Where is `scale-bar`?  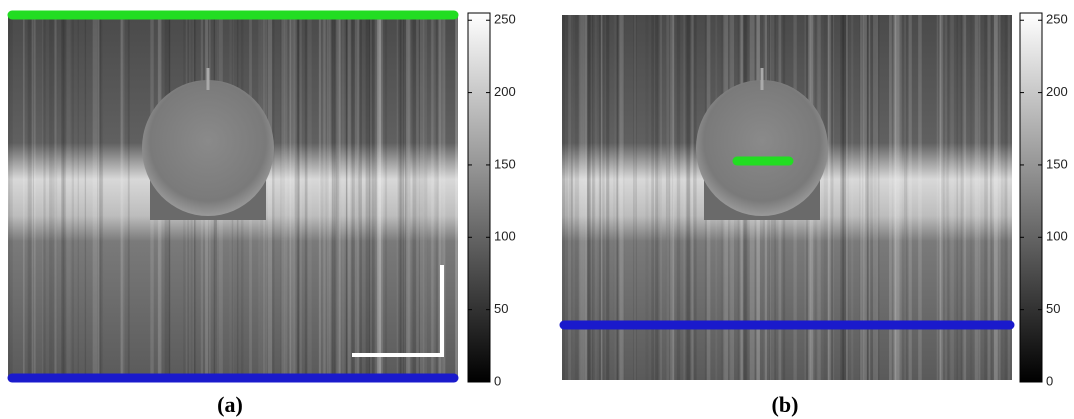 scale-bar is located at coordinates (398, 311).